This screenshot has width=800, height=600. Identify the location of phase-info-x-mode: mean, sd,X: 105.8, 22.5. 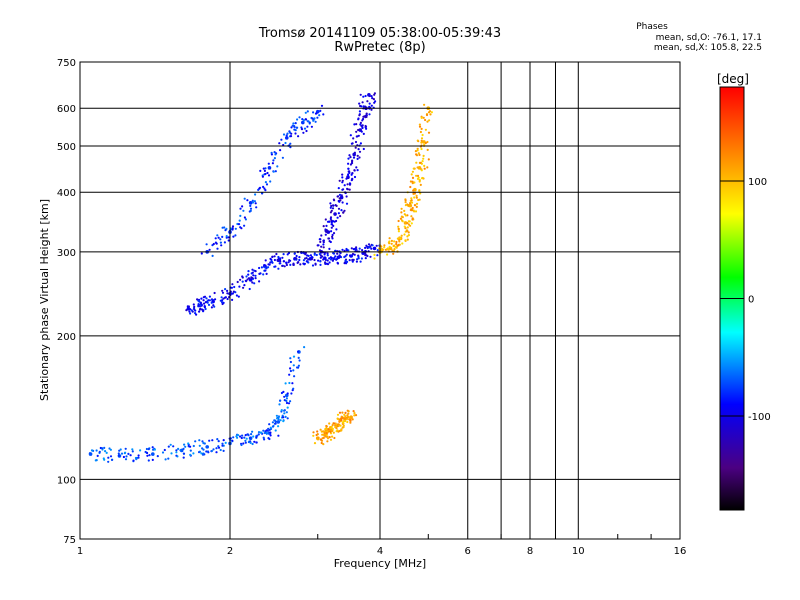
(707, 48).